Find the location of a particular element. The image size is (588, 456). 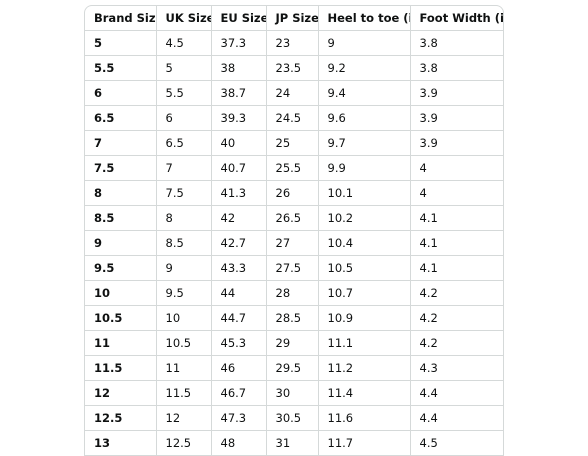

cell-heel-to-toe: 9.6 is located at coordinates (364, 118).